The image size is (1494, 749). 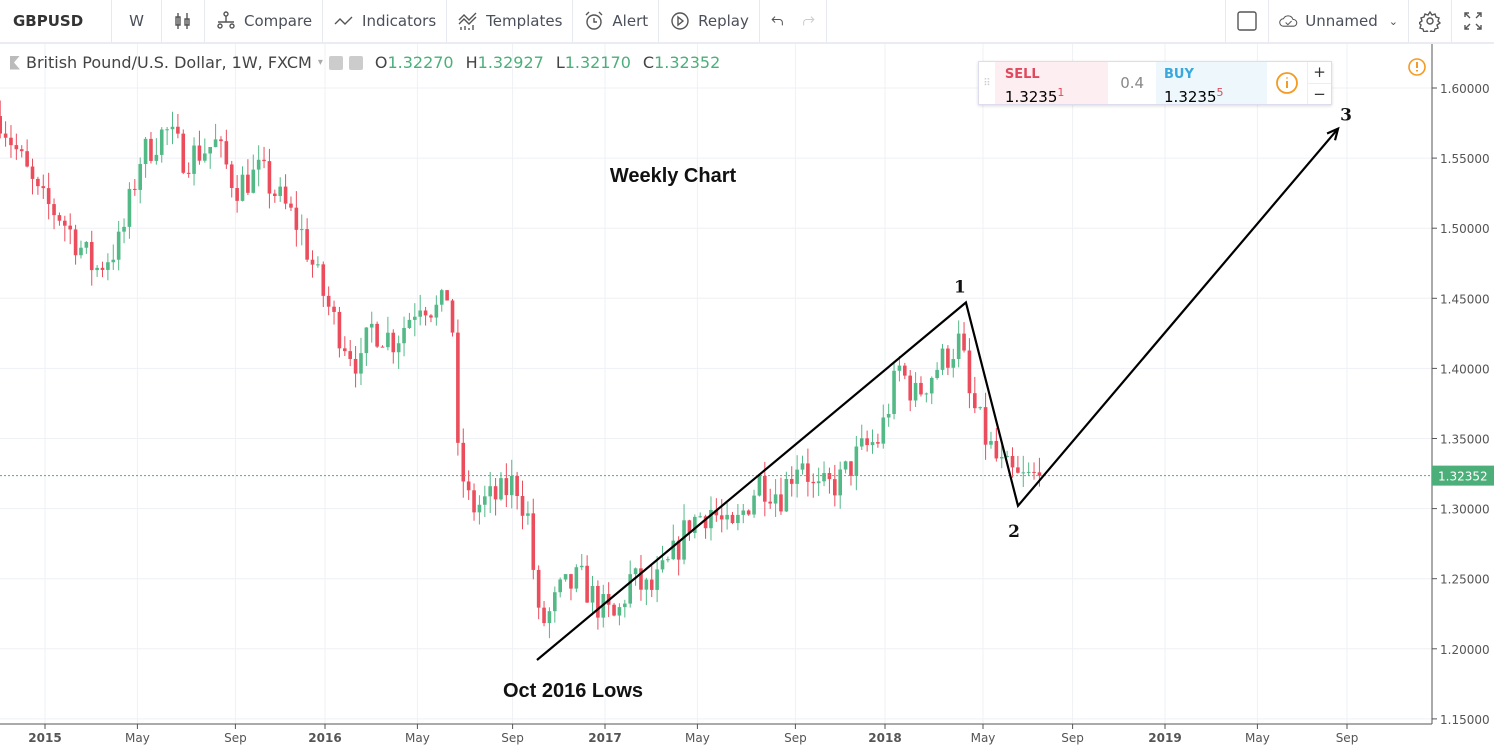 What do you see at coordinates (510, 21) in the screenshot?
I see `templates-button: Templates` at bounding box center [510, 21].